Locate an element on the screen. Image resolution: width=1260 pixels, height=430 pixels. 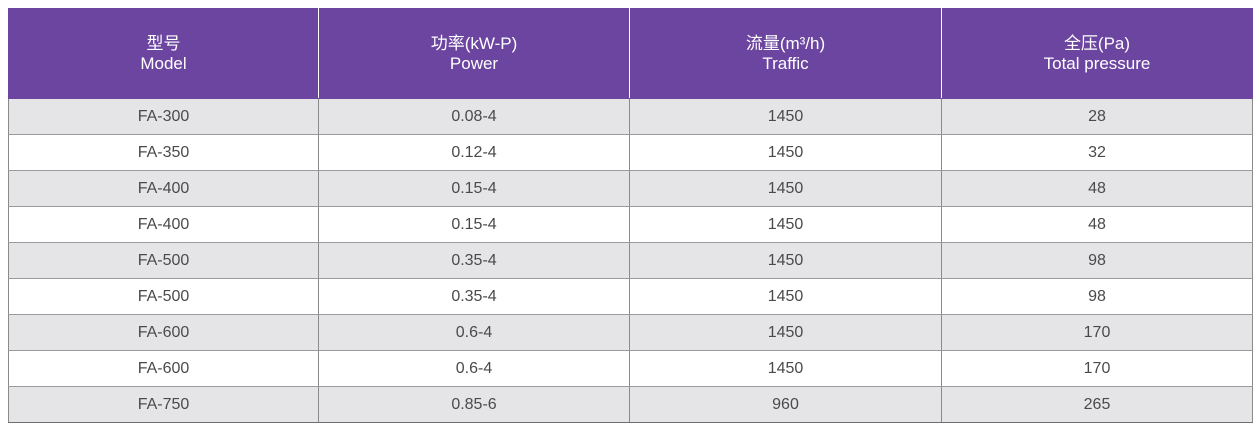
table-row: FA-750 0.85-6 960 265 is located at coordinates (630, 404).